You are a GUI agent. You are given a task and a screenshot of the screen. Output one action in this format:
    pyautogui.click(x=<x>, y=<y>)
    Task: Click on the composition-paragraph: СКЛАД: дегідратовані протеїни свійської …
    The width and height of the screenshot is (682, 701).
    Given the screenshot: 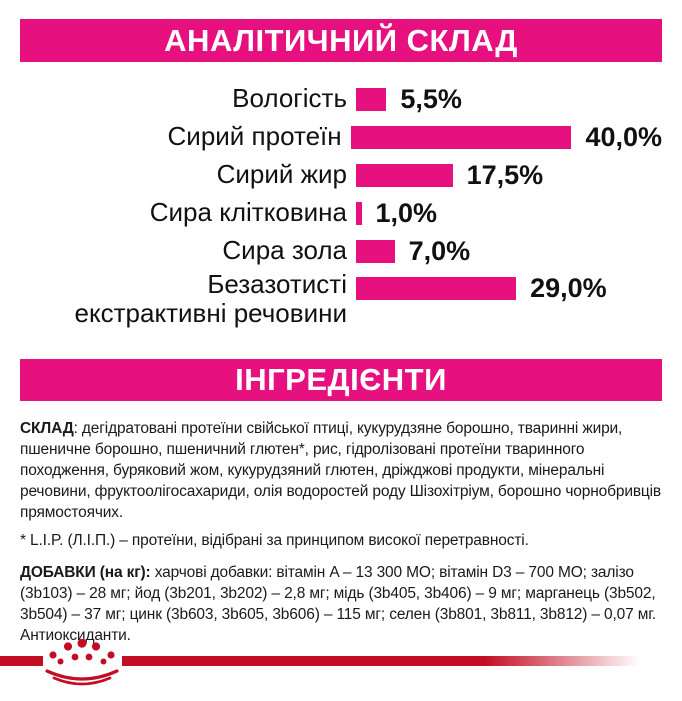 What is the action you would take?
    pyautogui.click(x=341, y=470)
    